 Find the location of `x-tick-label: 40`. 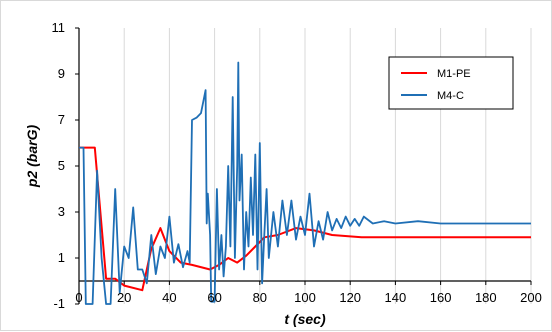

x-tick-label: 40 is located at coordinates (169, 297).